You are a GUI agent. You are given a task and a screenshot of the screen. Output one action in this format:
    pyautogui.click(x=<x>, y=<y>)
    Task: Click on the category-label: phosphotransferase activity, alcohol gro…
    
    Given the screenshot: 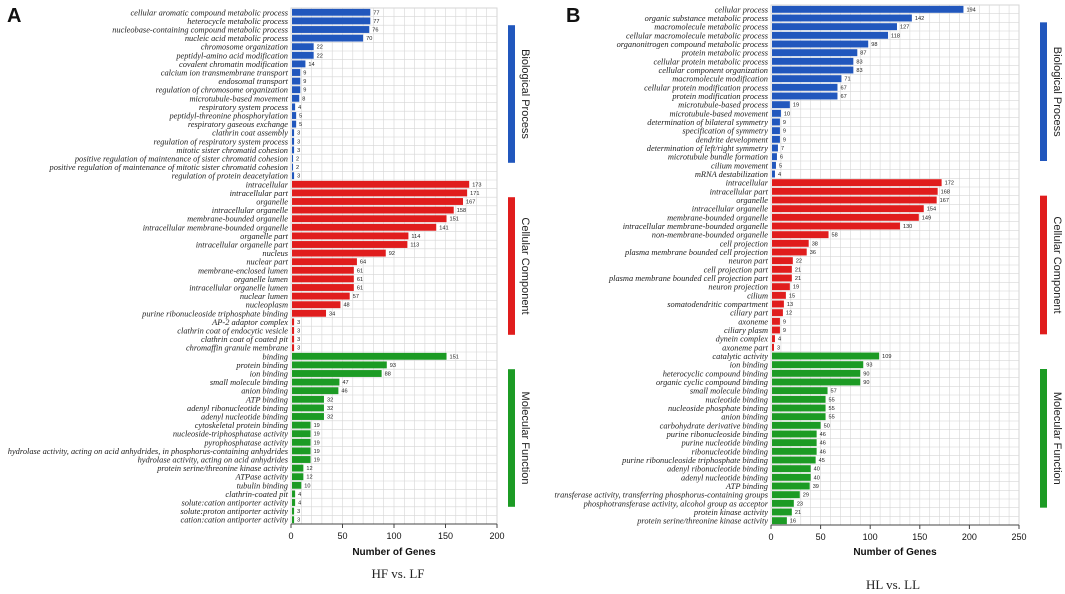 What is the action you would take?
    pyautogui.click(x=676, y=503)
    